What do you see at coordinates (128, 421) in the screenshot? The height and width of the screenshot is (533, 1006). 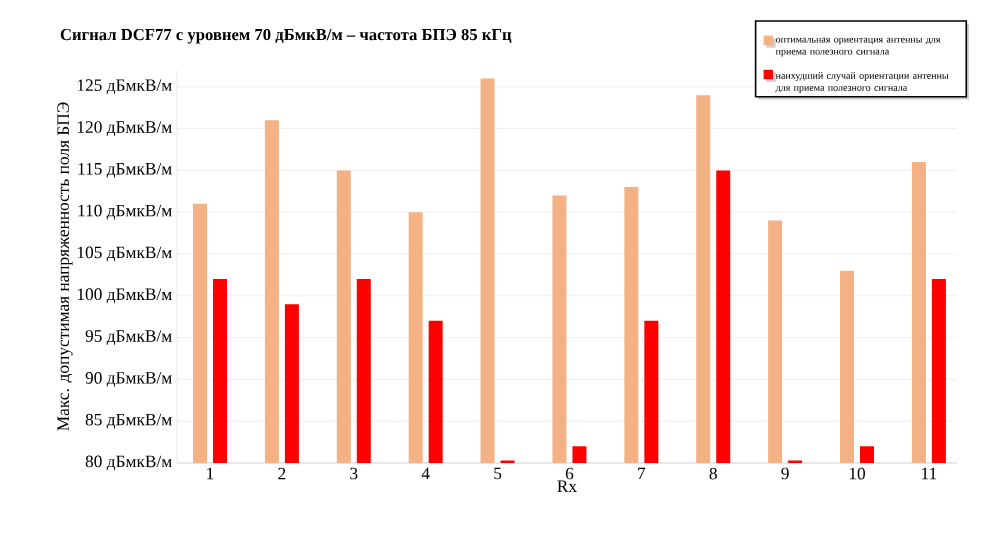 I see `y-tick-label: 85 дБмкВ/м` at bounding box center [128, 421].